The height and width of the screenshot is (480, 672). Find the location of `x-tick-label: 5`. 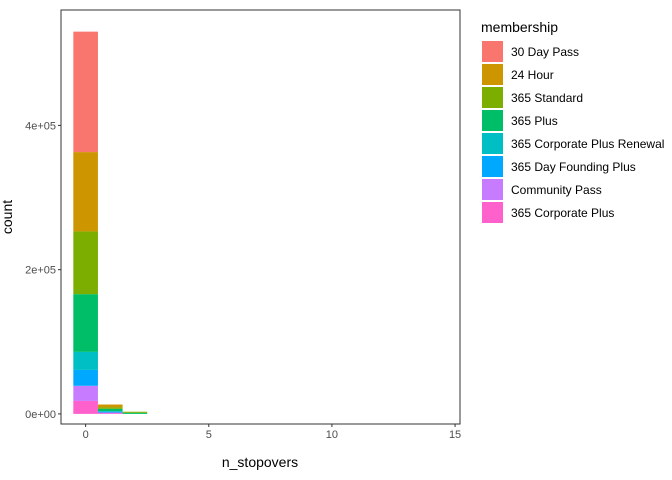

x-tick-label: 5 is located at coordinates (209, 435).